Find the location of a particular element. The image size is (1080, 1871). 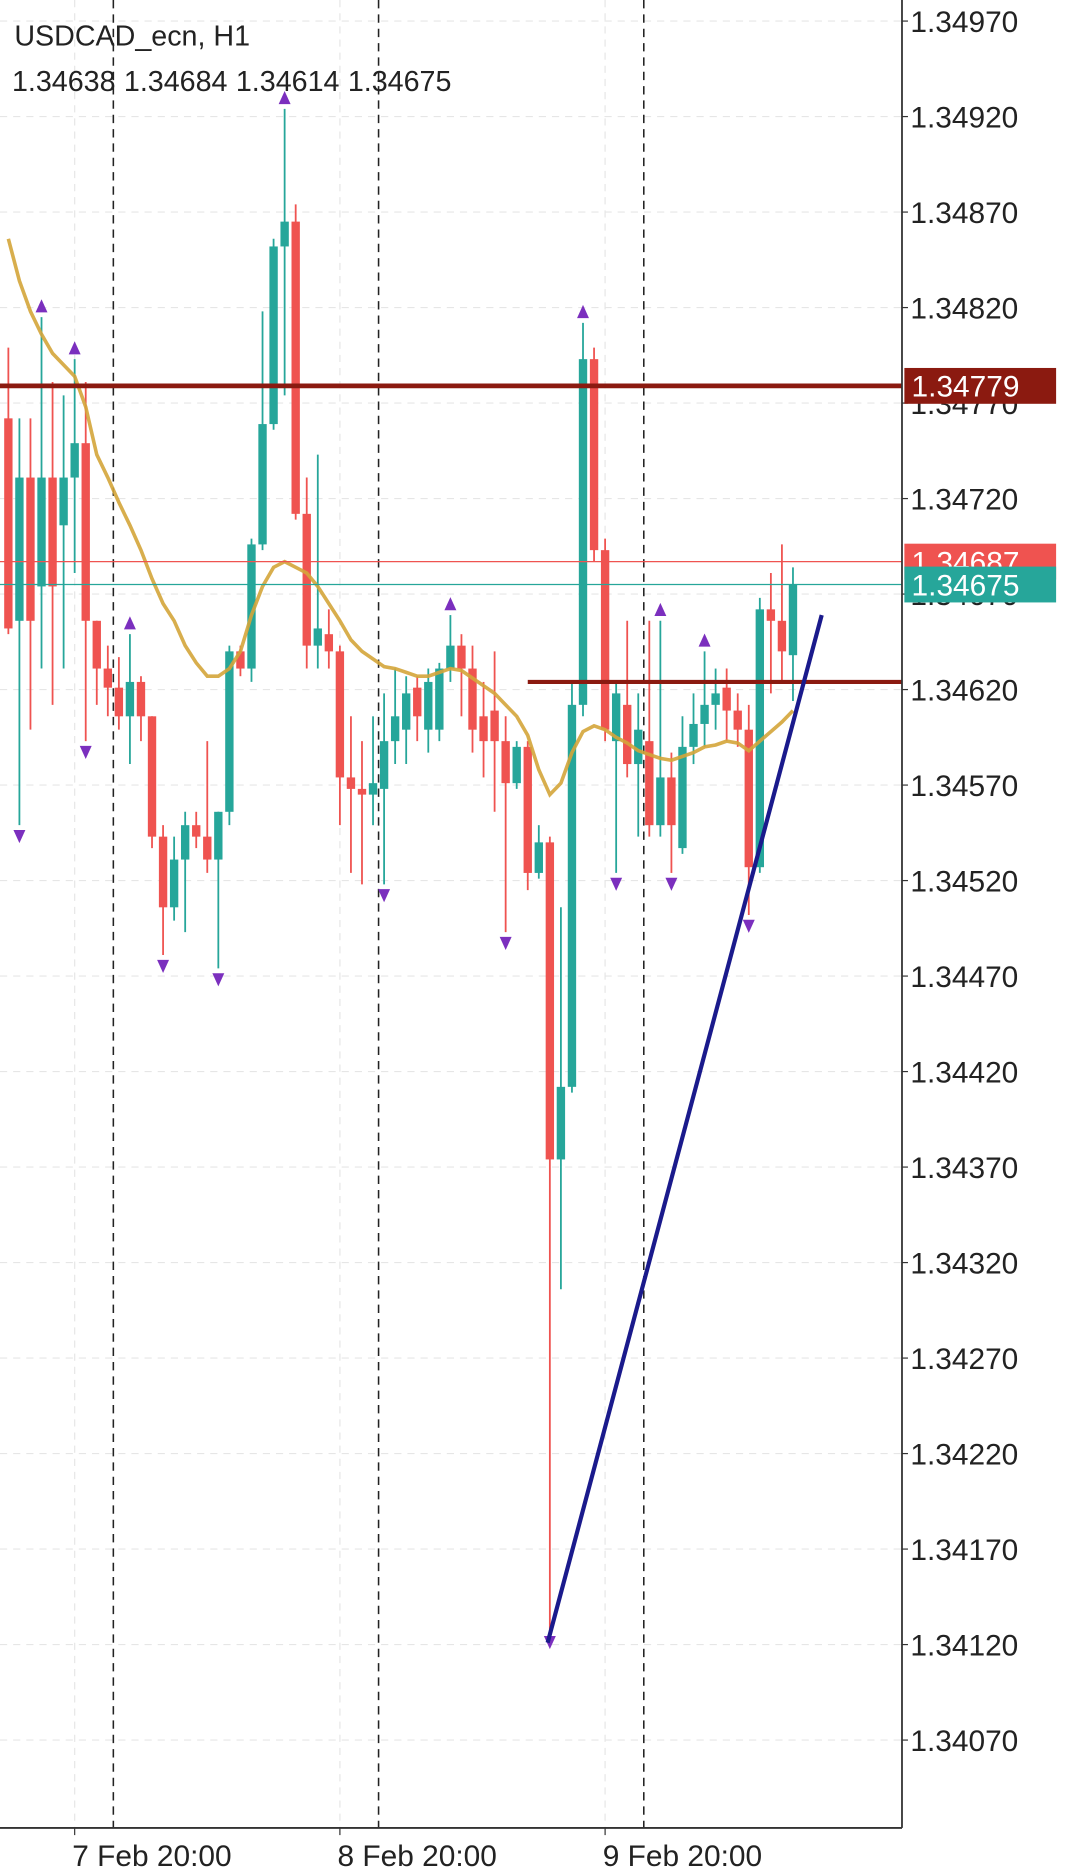

chart-title: USDCAD_ecn, H1 is located at coordinates (132, 36).